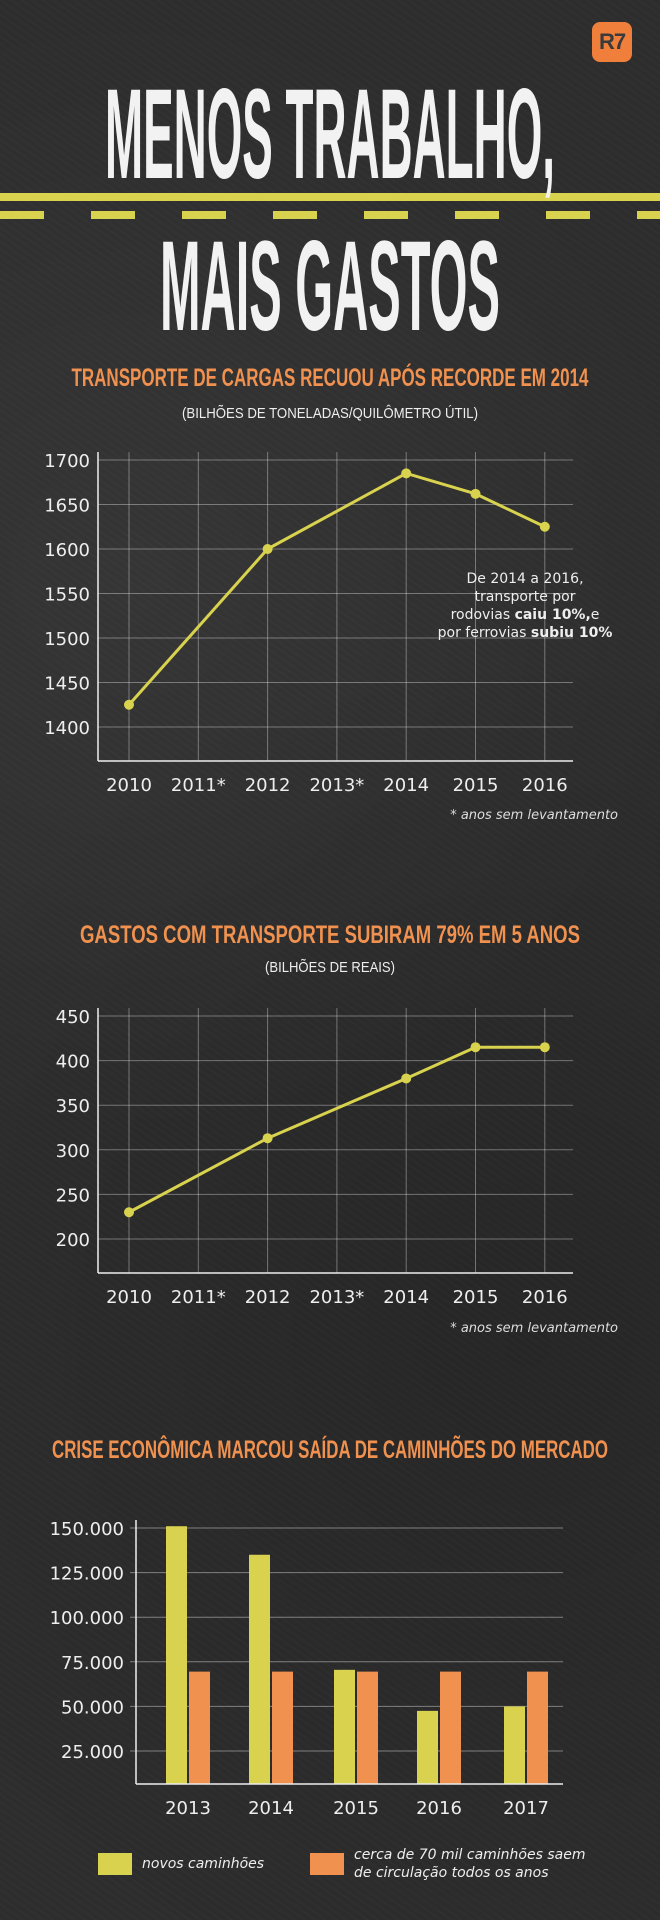 The height and width of the screenshot is (1920, 660). What do you see at coordinates (330, 967) in the screenshot?
I see `chart2-subtitle: (bilhões de reais)` at bounding box center [330, 967].